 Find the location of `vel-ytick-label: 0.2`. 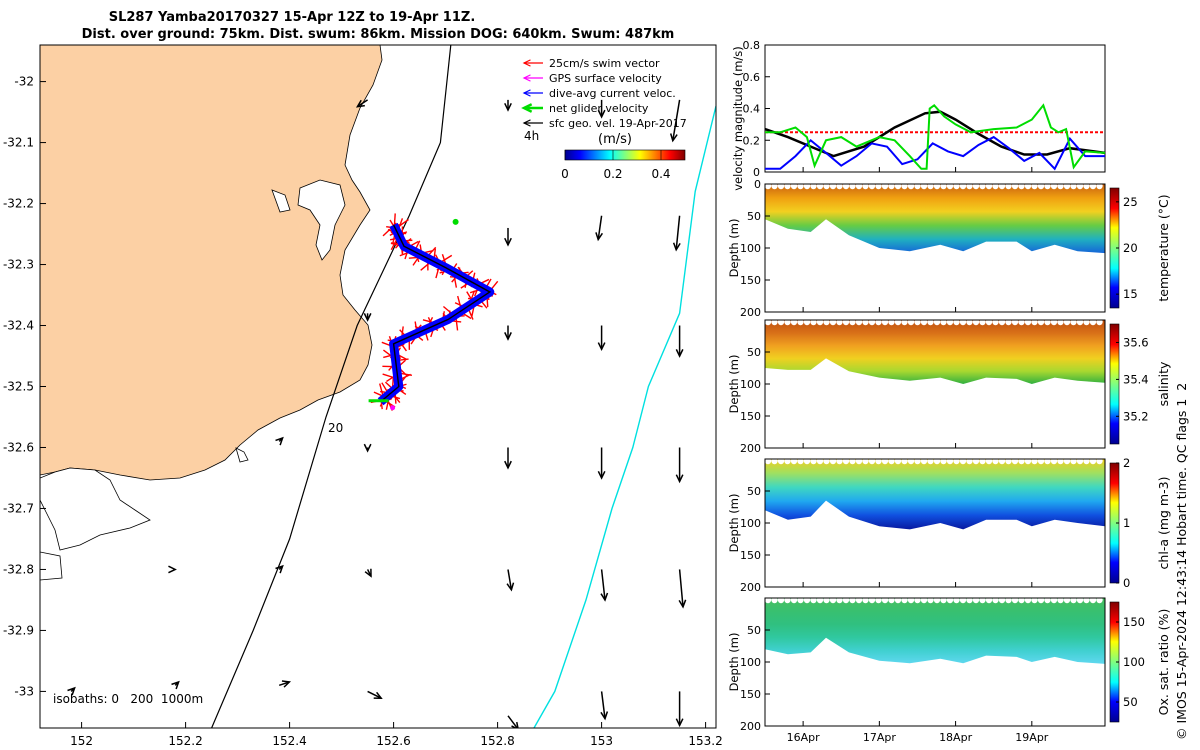

vel-ytick-label: 0.2 is located at coordinates (752, 140).